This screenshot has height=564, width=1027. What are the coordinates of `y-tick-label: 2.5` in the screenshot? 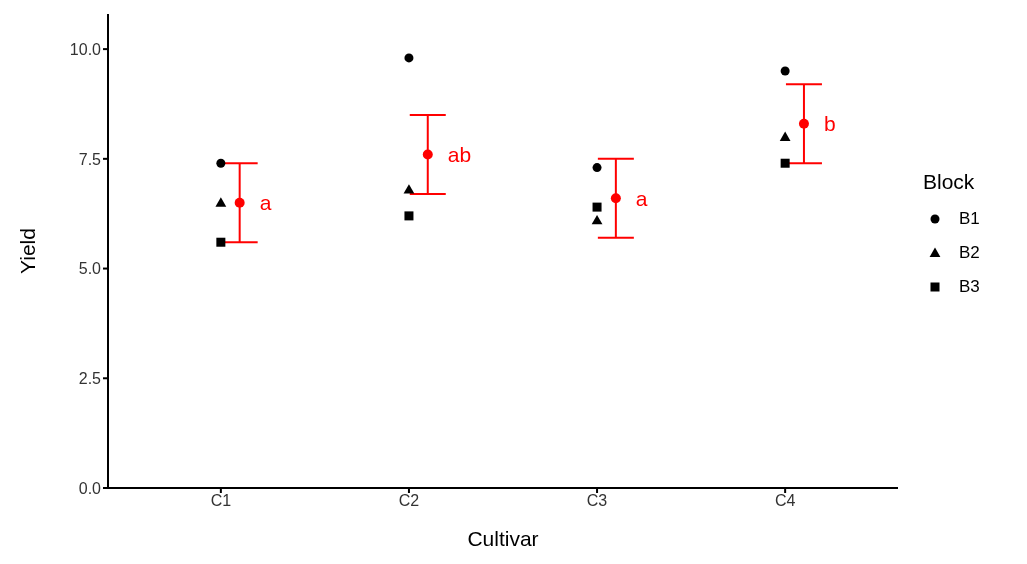 It's located at (90, 378).